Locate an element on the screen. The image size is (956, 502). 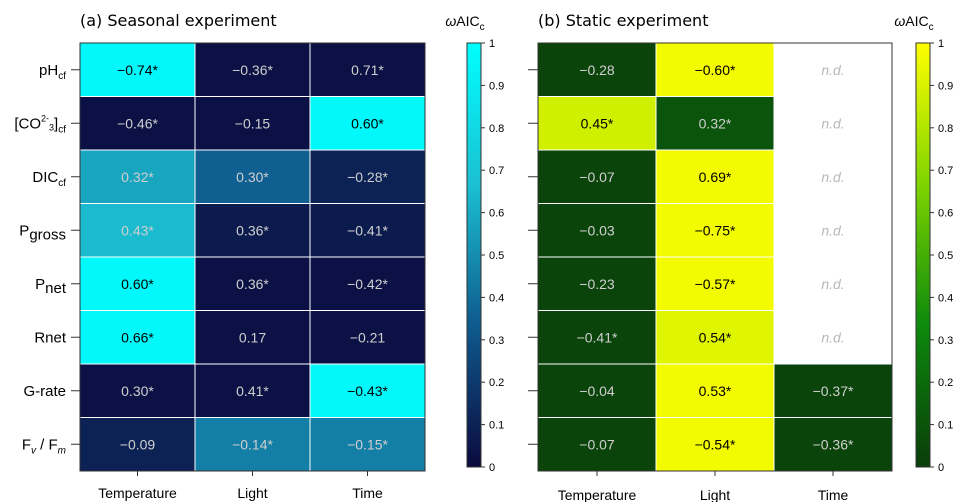
cell-value-label: −0.23 is located at coordinates (597, 284).